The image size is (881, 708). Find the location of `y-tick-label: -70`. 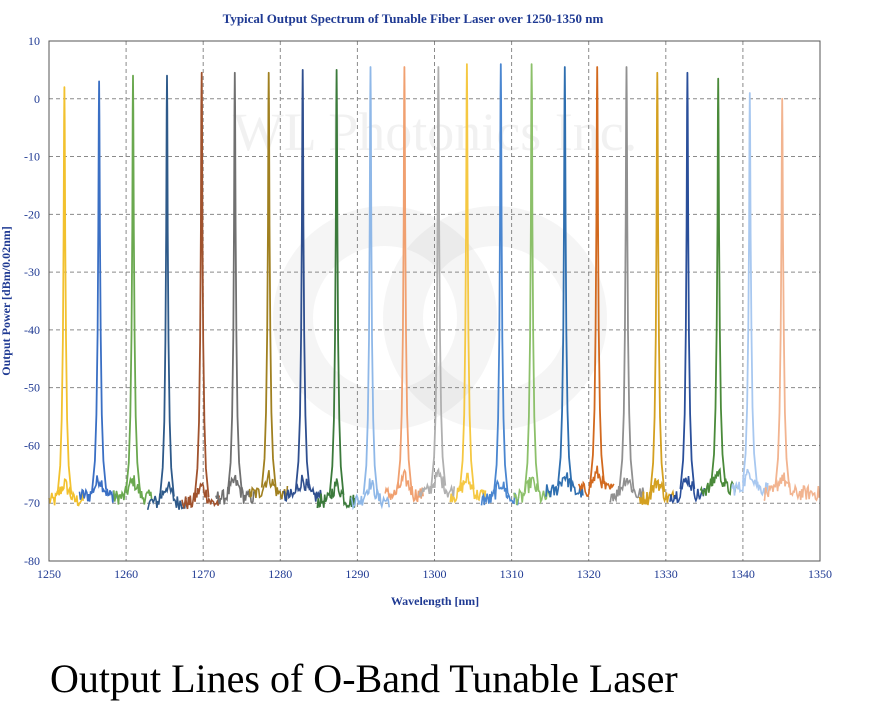

y-tick-label: -70 is located at coordinates (32, 503).